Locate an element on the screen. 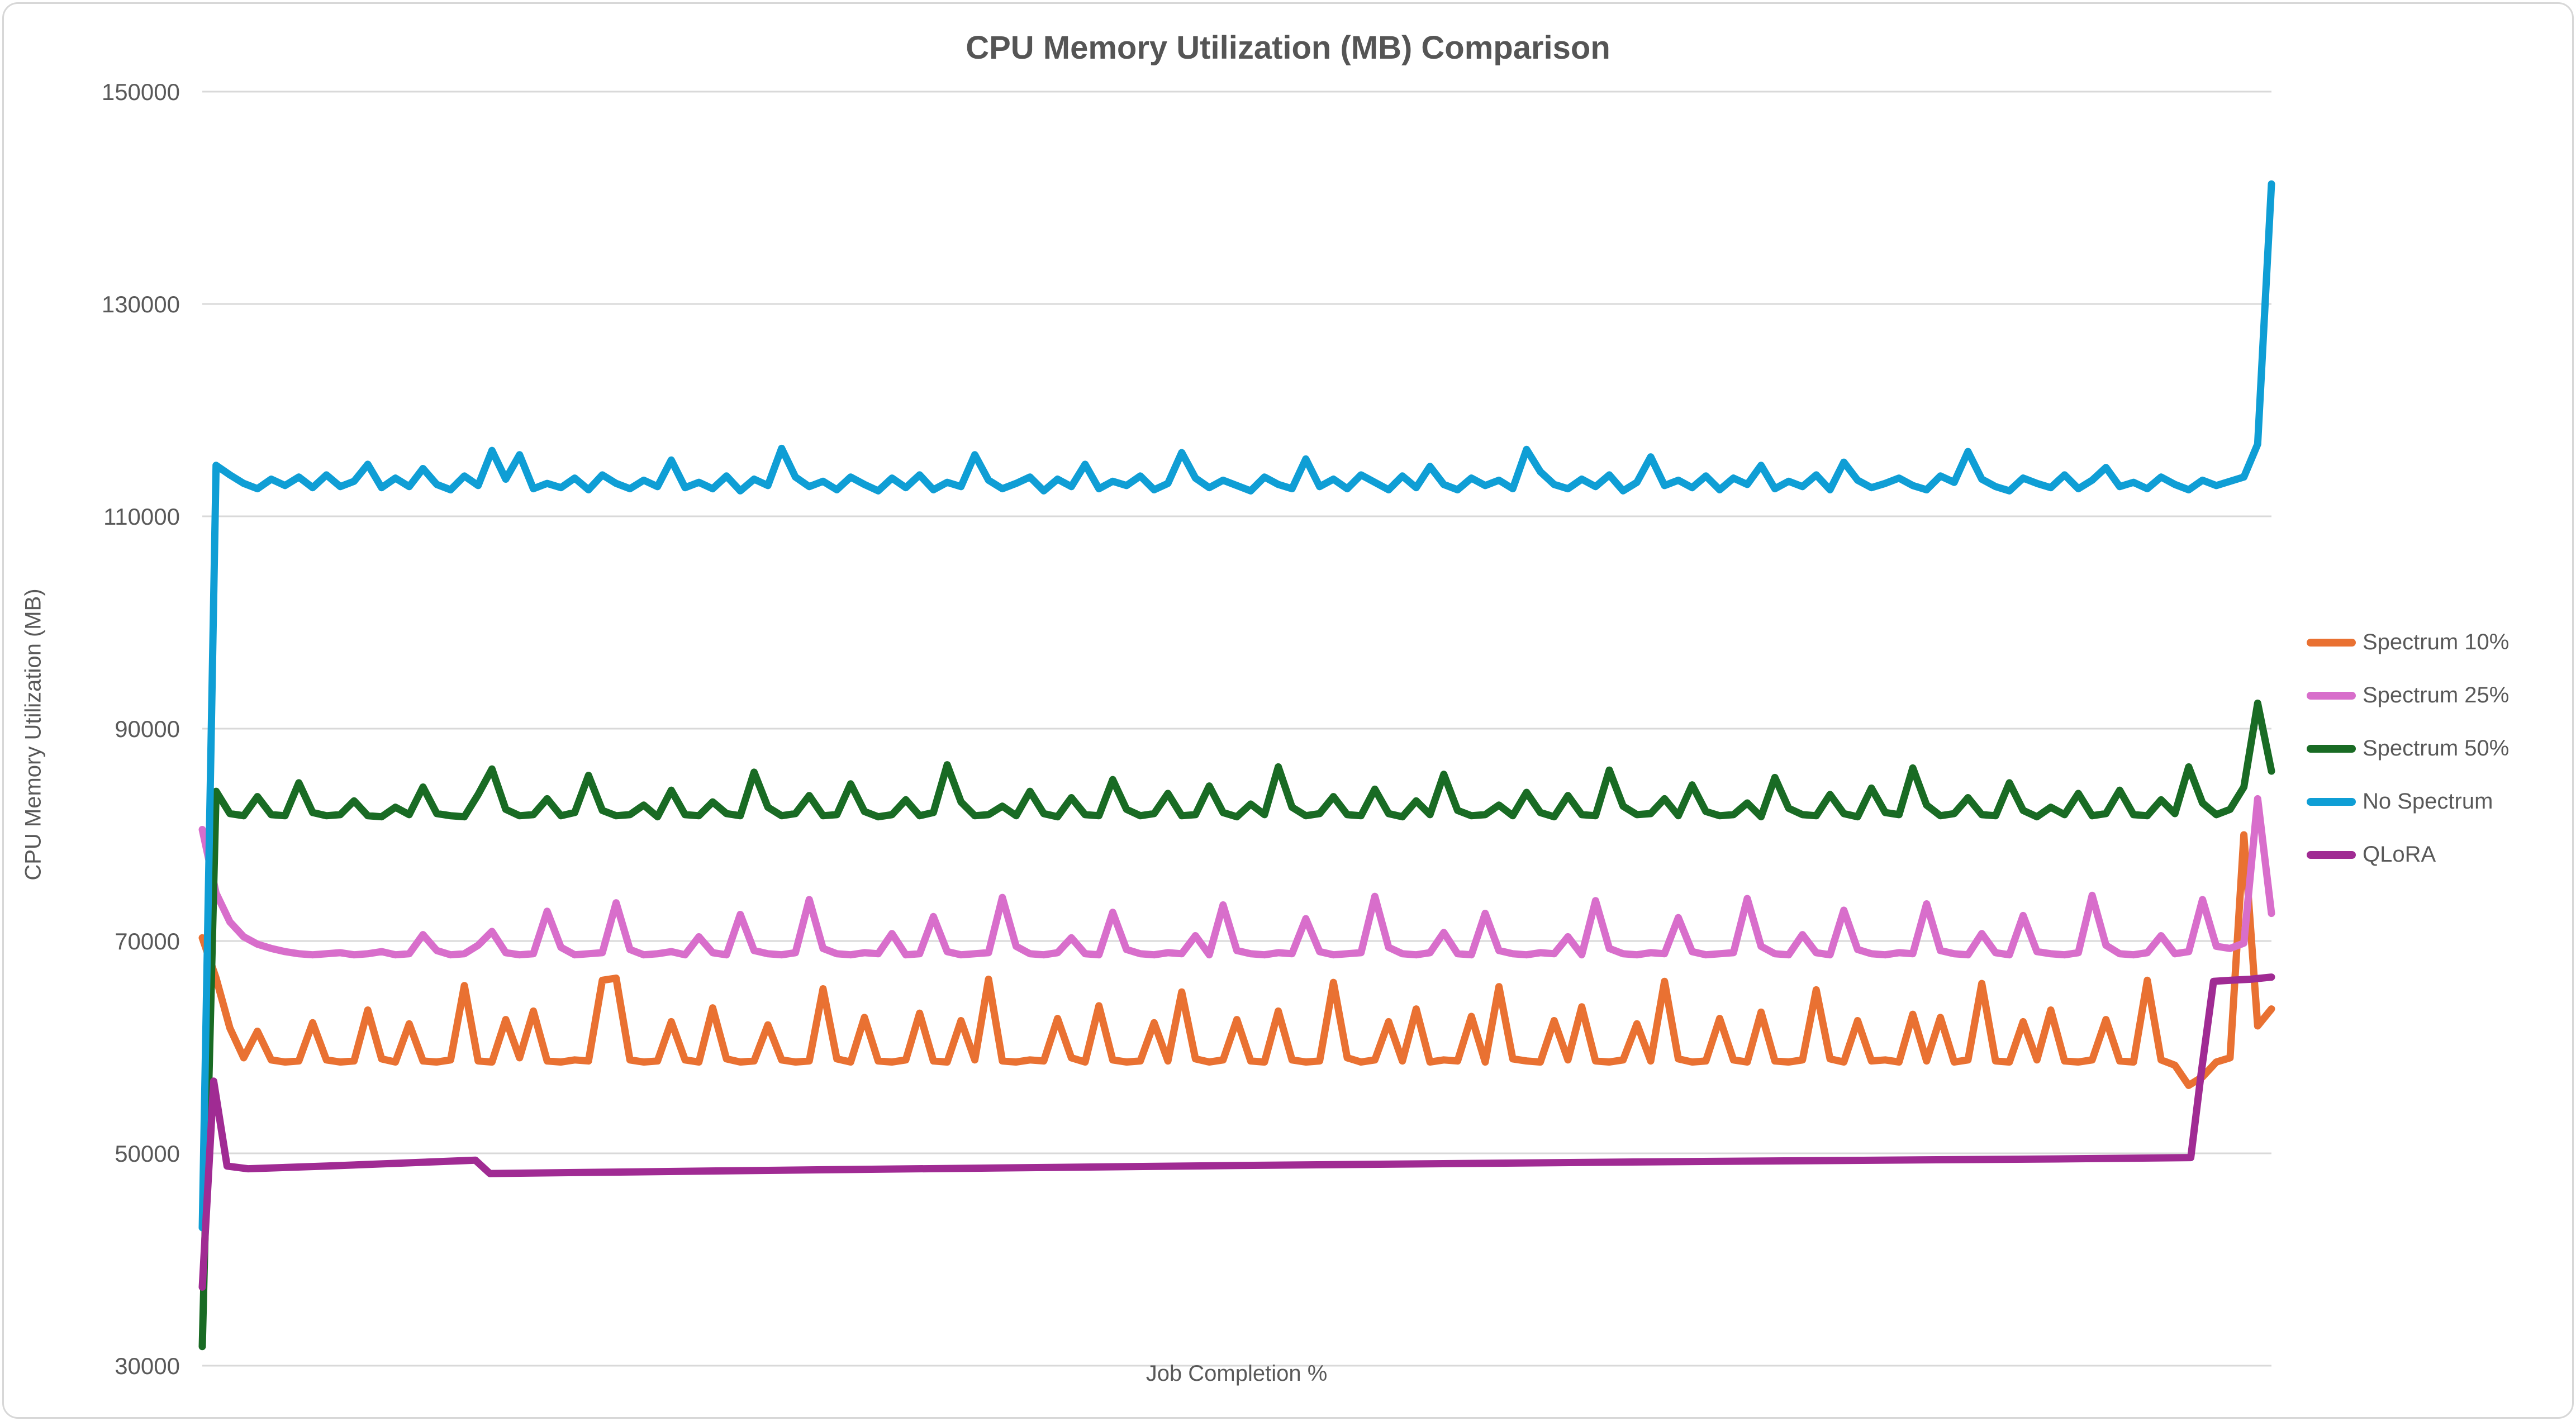  legend-item: No Spectrum is located at coordinates (2408, 802).